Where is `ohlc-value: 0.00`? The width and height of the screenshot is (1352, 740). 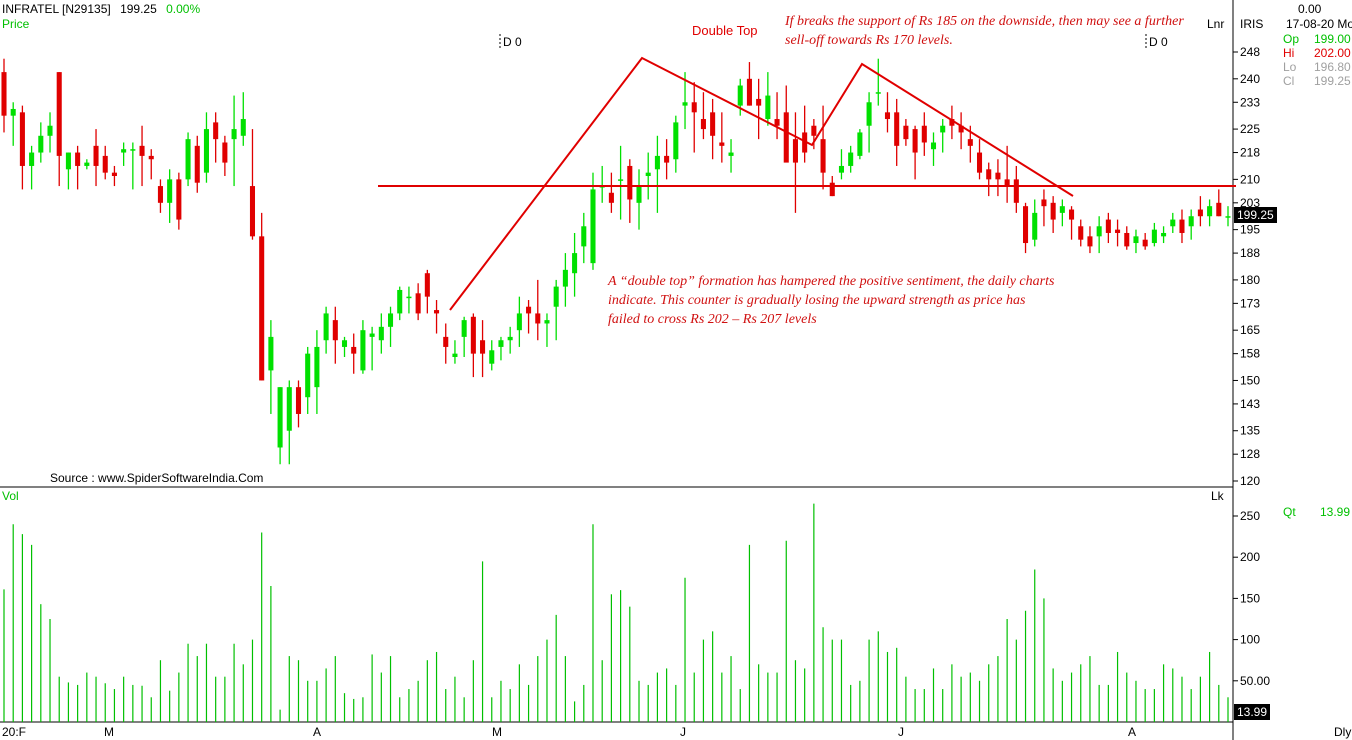
ohlc-value: 0.00 is located at coordinates (1310, 9).